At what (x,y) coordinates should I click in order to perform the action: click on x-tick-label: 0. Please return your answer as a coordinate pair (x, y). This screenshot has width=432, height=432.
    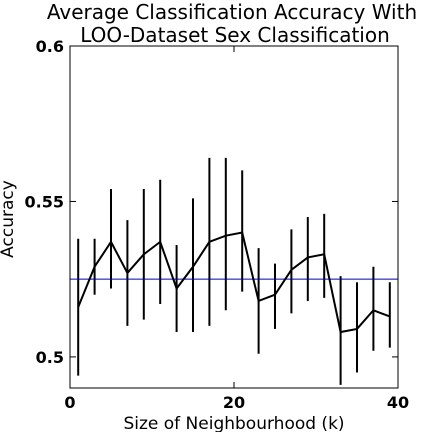
    Looking at the image, I should click on (69, 402).